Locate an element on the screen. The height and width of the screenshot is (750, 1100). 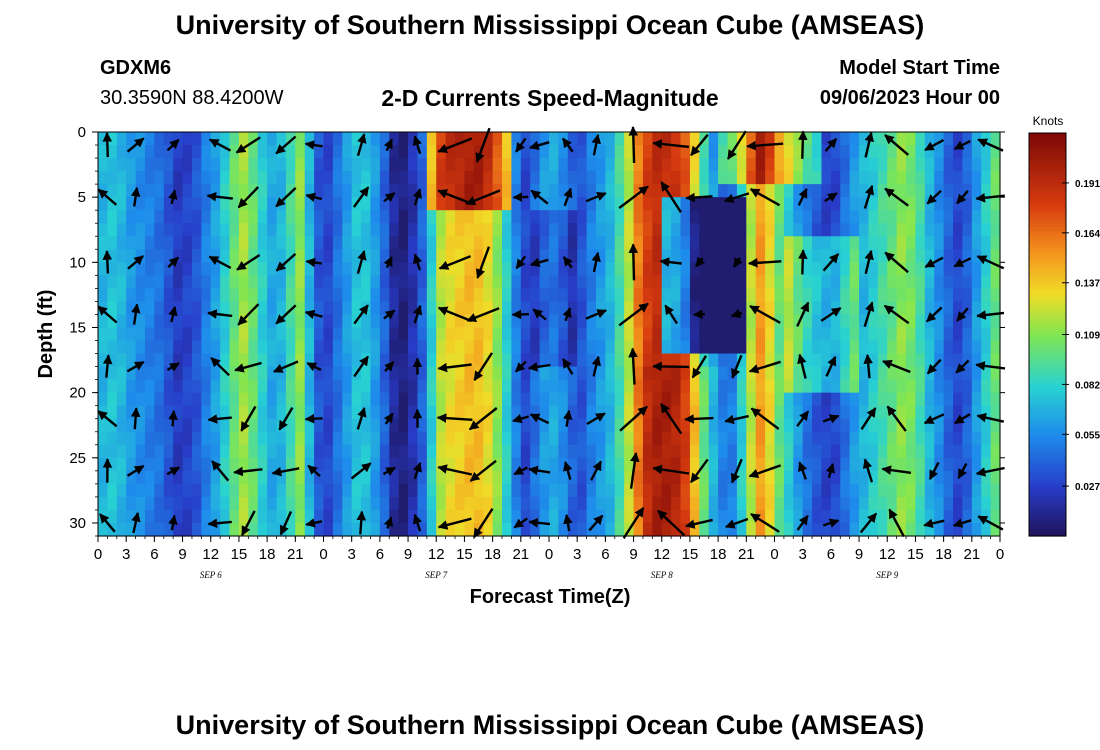
x-tick-label: 0 is located at coordinates (774, 554).